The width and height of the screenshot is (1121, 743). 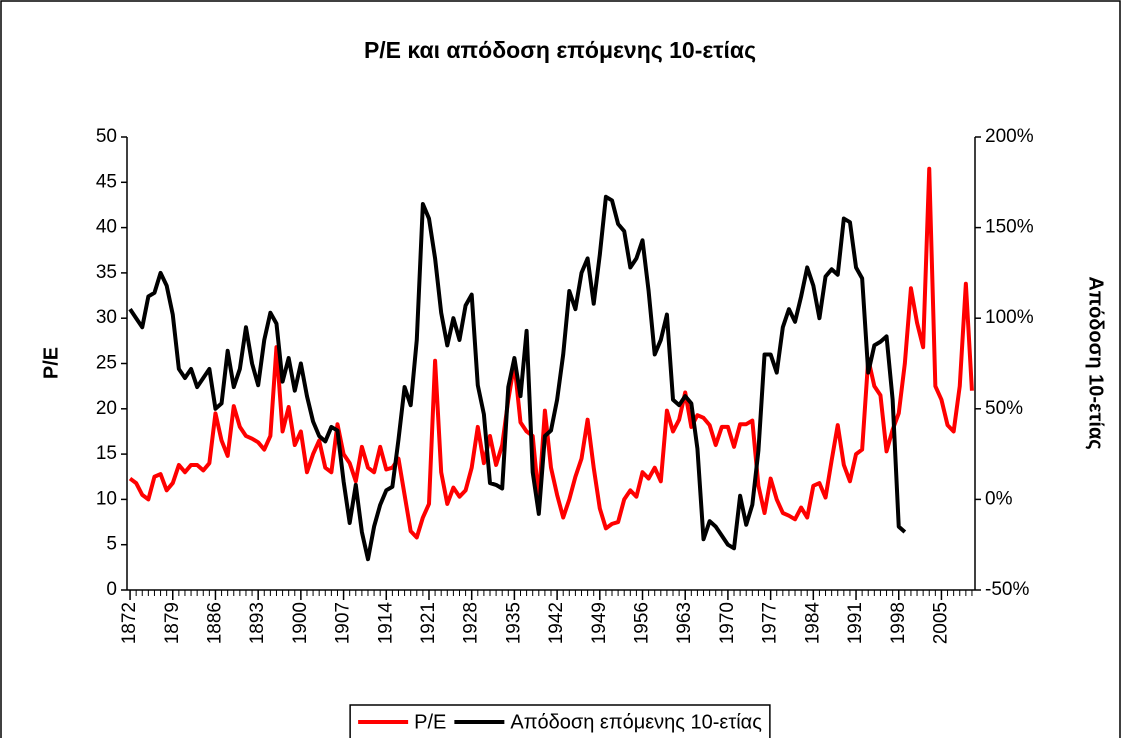 I want to click on y-axis-label: P/E, so click(x=51, y=363).